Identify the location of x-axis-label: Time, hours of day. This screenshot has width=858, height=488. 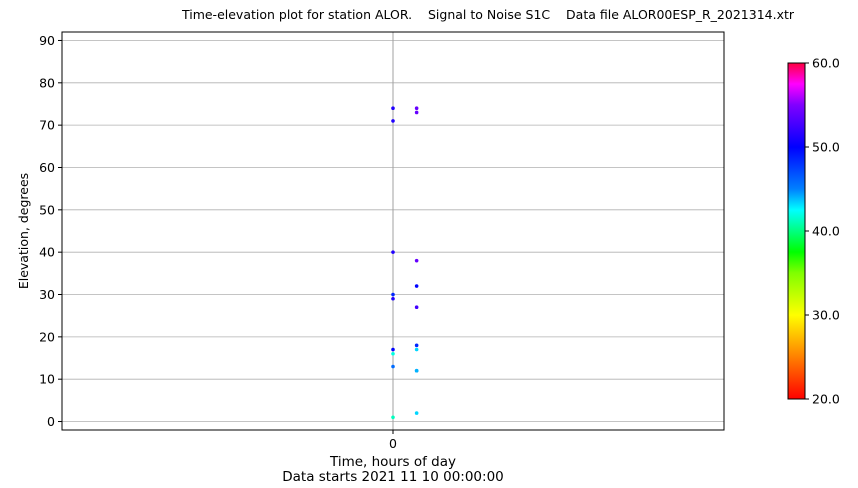
(392, 462).